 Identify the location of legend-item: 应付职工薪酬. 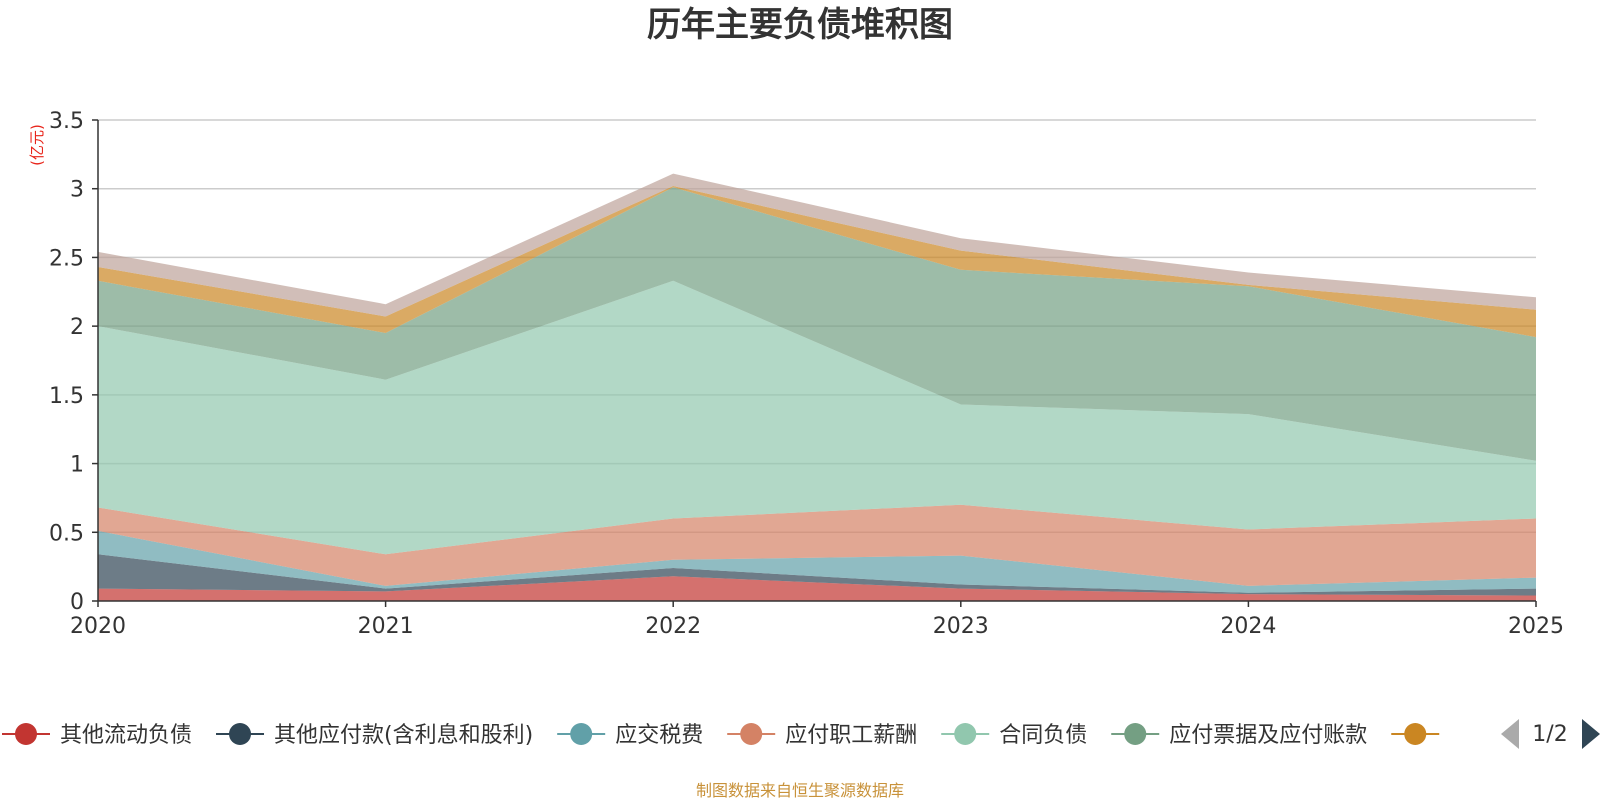
(822, 735).